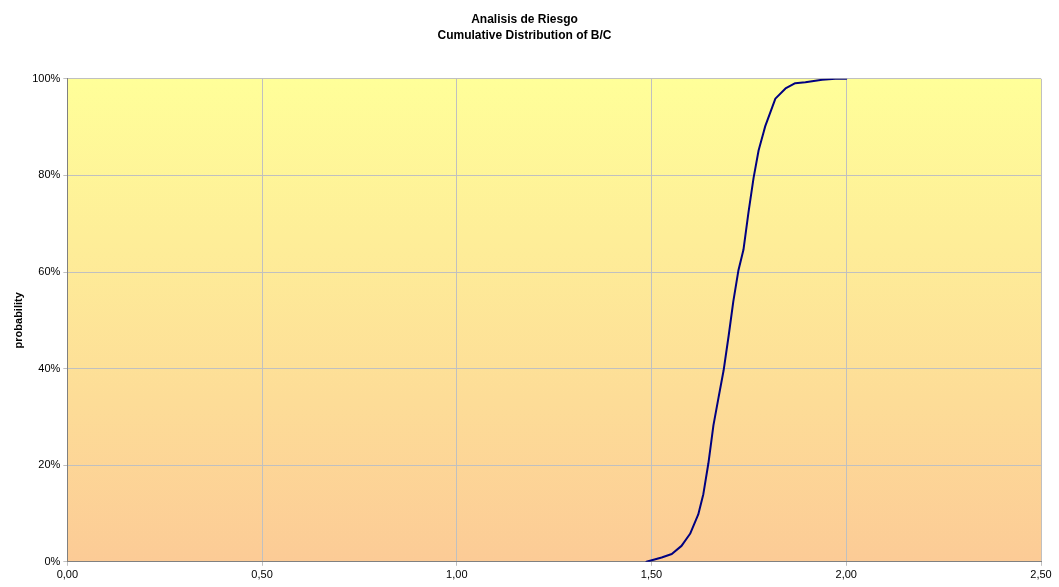  What do you see at coordinates (49, 271) in the screenshot?
I see `y-tick-label: 60%` at bounding box center [49, 271].